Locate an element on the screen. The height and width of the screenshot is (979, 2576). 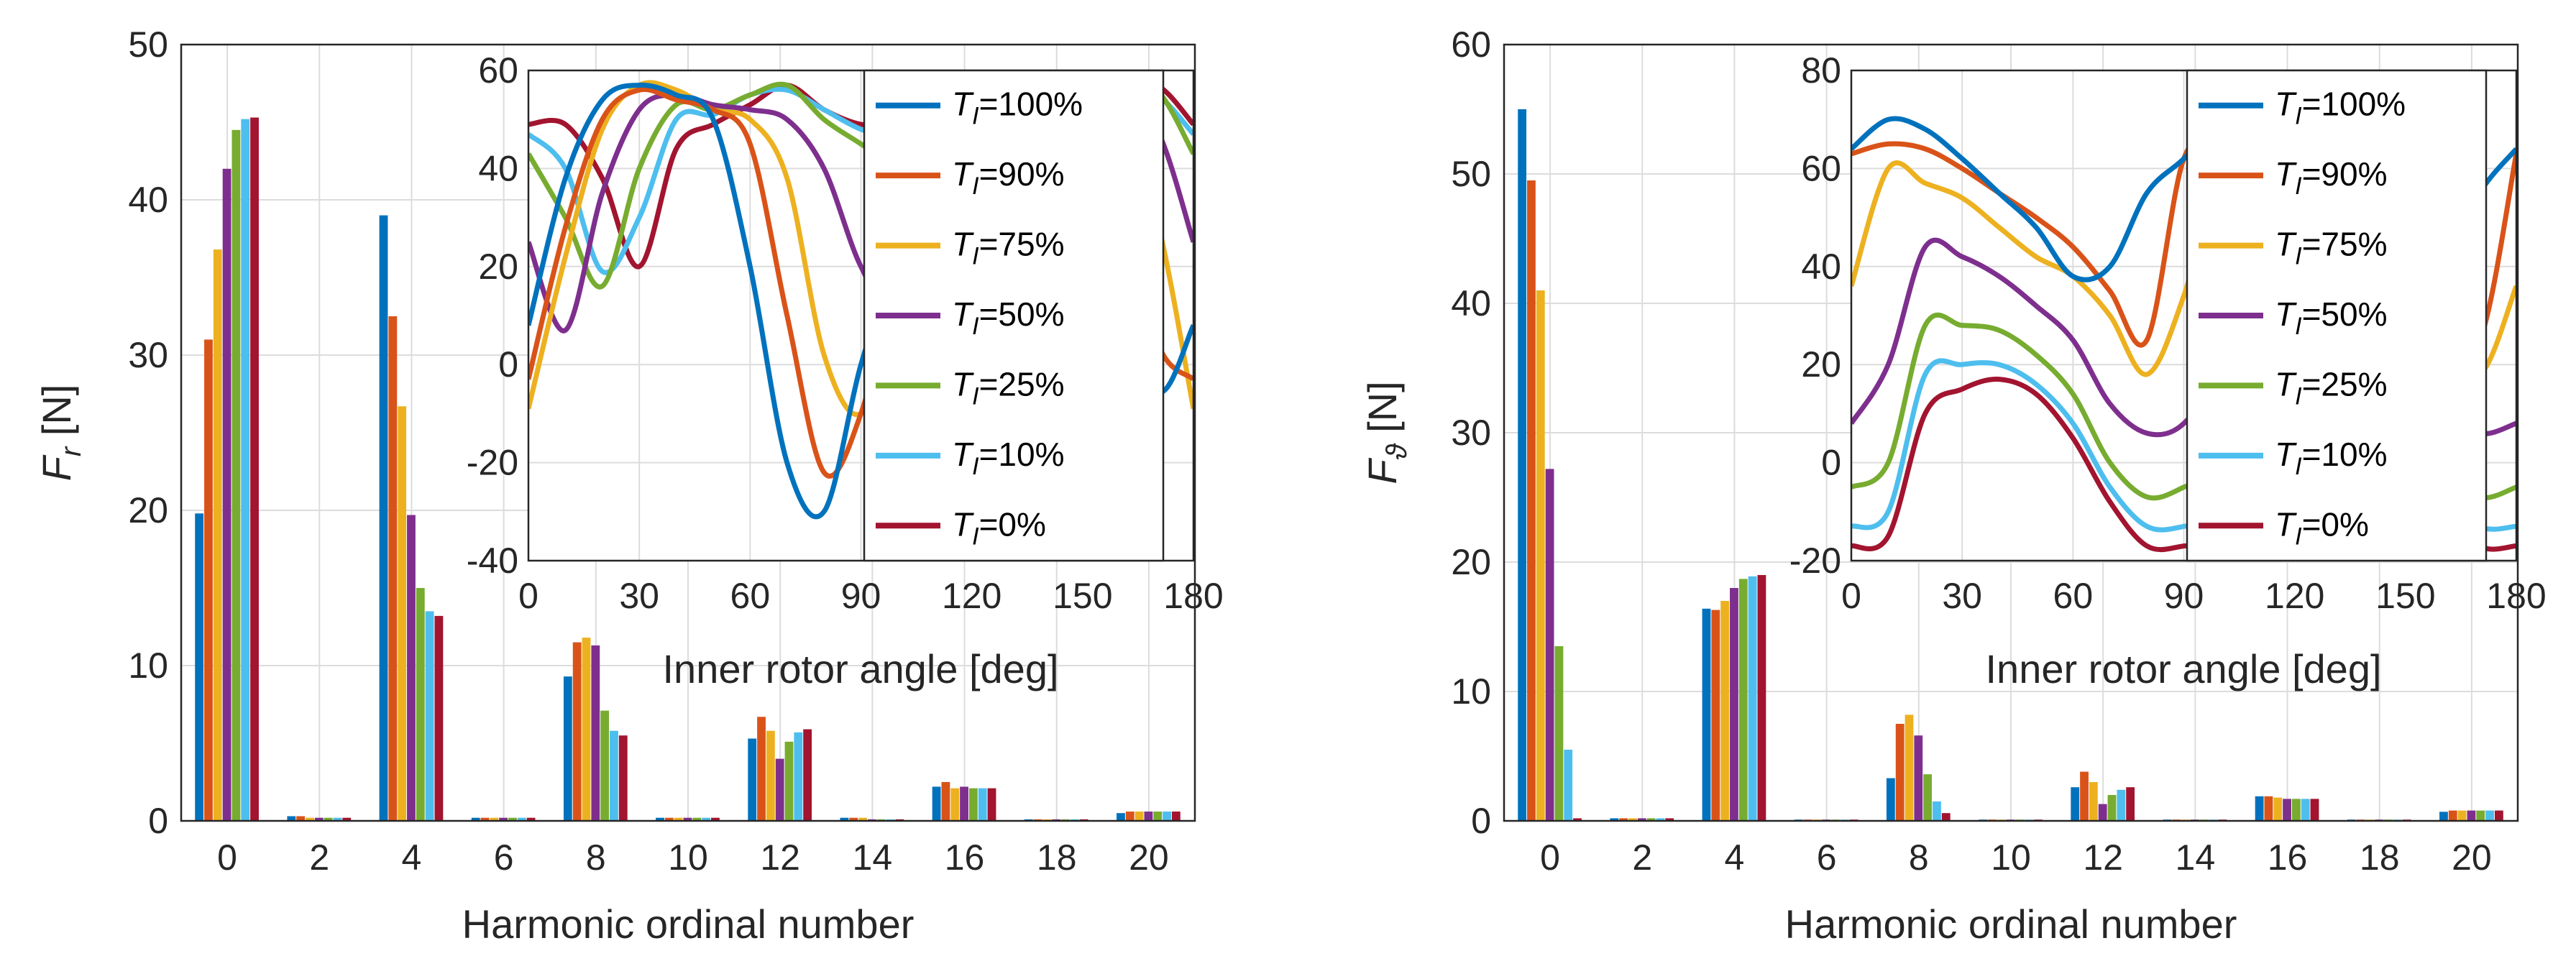
right-main-y-ticks: 0 10 20 30 40 50 60 is located at coordinates (1471, 432).